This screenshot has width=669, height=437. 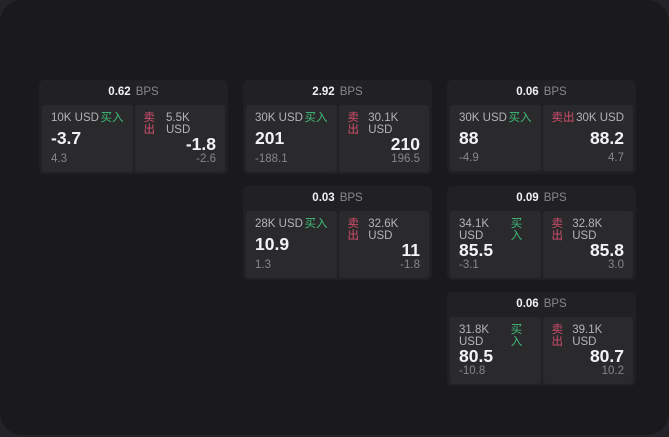 I want to click on sell-amount: 30K USD, so click(x=600, y=118).